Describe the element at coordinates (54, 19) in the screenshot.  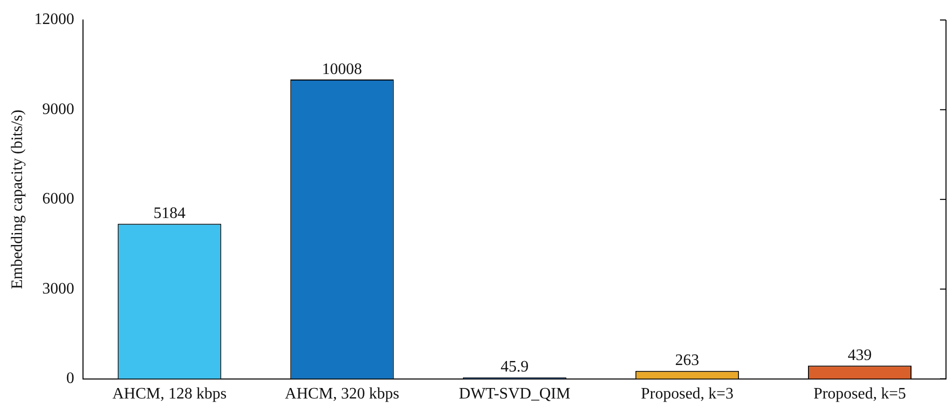
I see `y-tick-label: 12000` at that location.